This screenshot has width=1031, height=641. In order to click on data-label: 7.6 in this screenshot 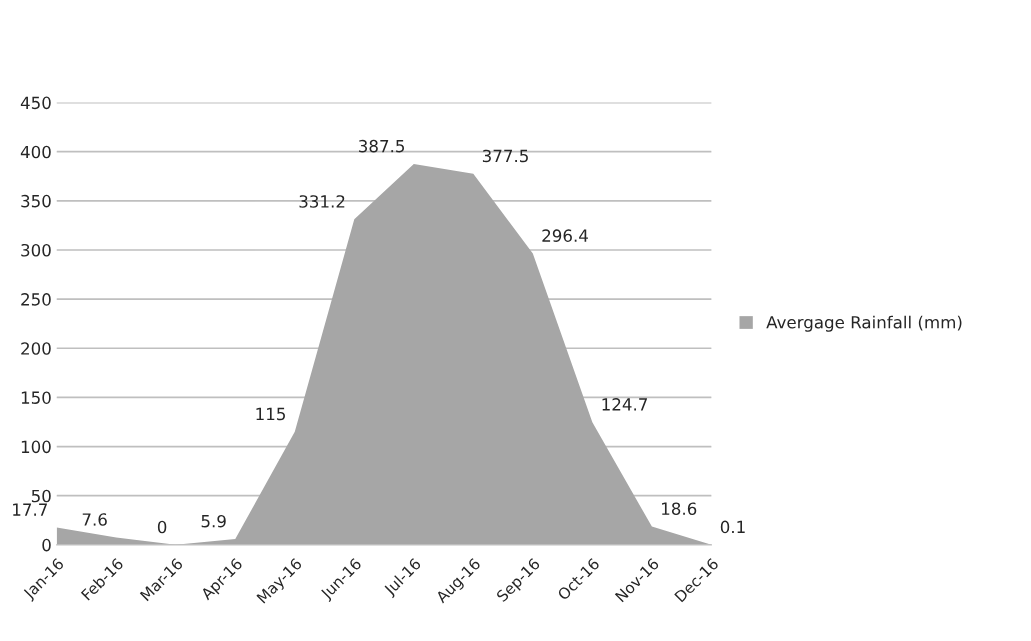, I will do `click(94, 519)`.